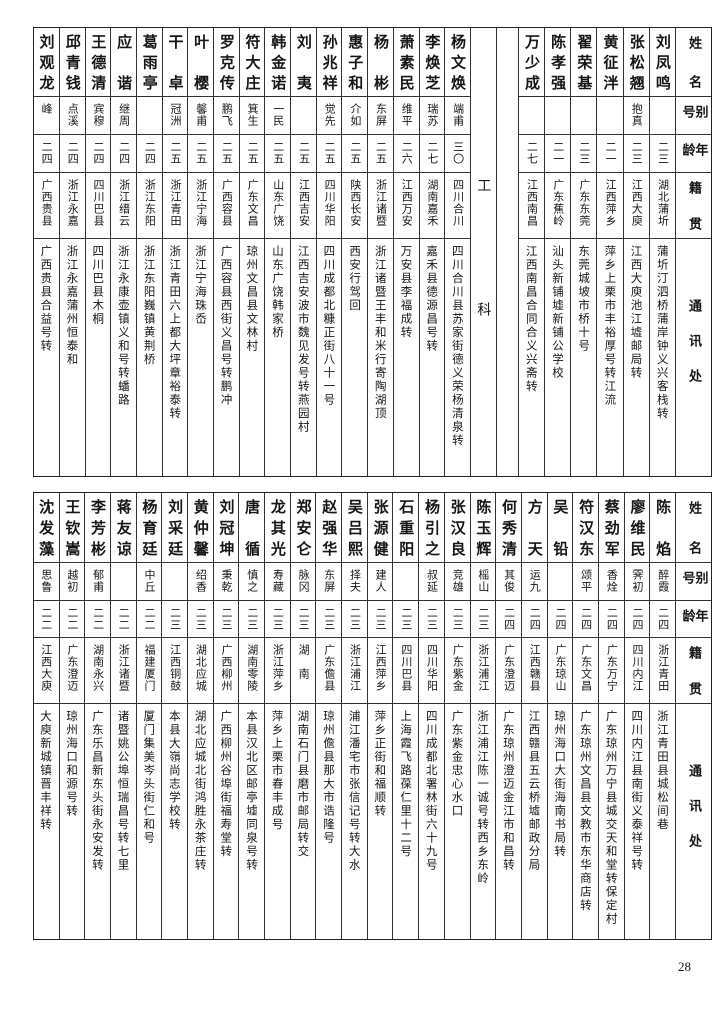 The height and width of the screenshot is (1024, 724). What do you see at coordinates (432, 116) in the screenshot?
I see `person-alias-cell: 瑞苏` at bounding box center [432, 116].